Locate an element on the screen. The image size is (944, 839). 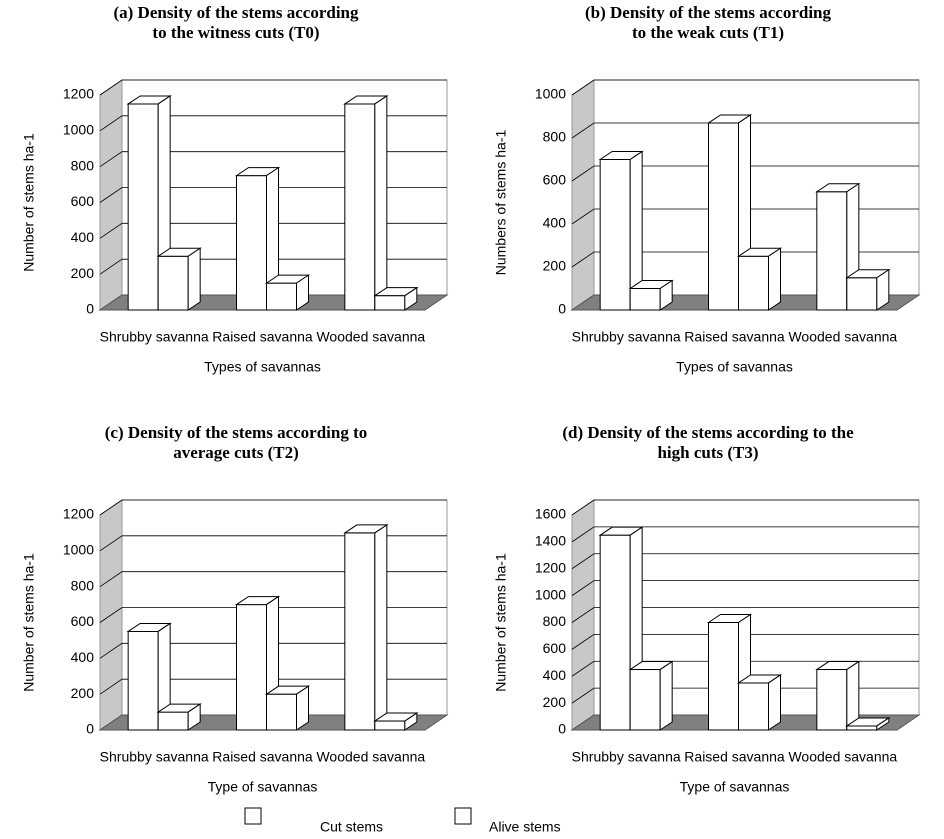
y-tick-label: 1400 is located at coordinates (550, 541).